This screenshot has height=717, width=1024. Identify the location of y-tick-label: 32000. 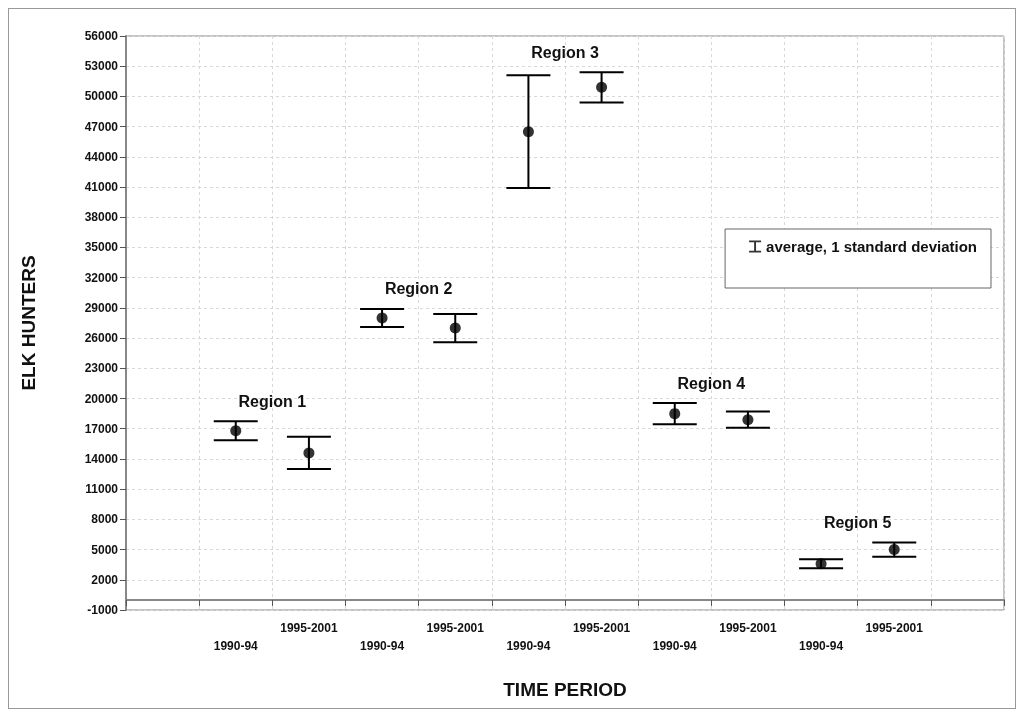
(101, 277).